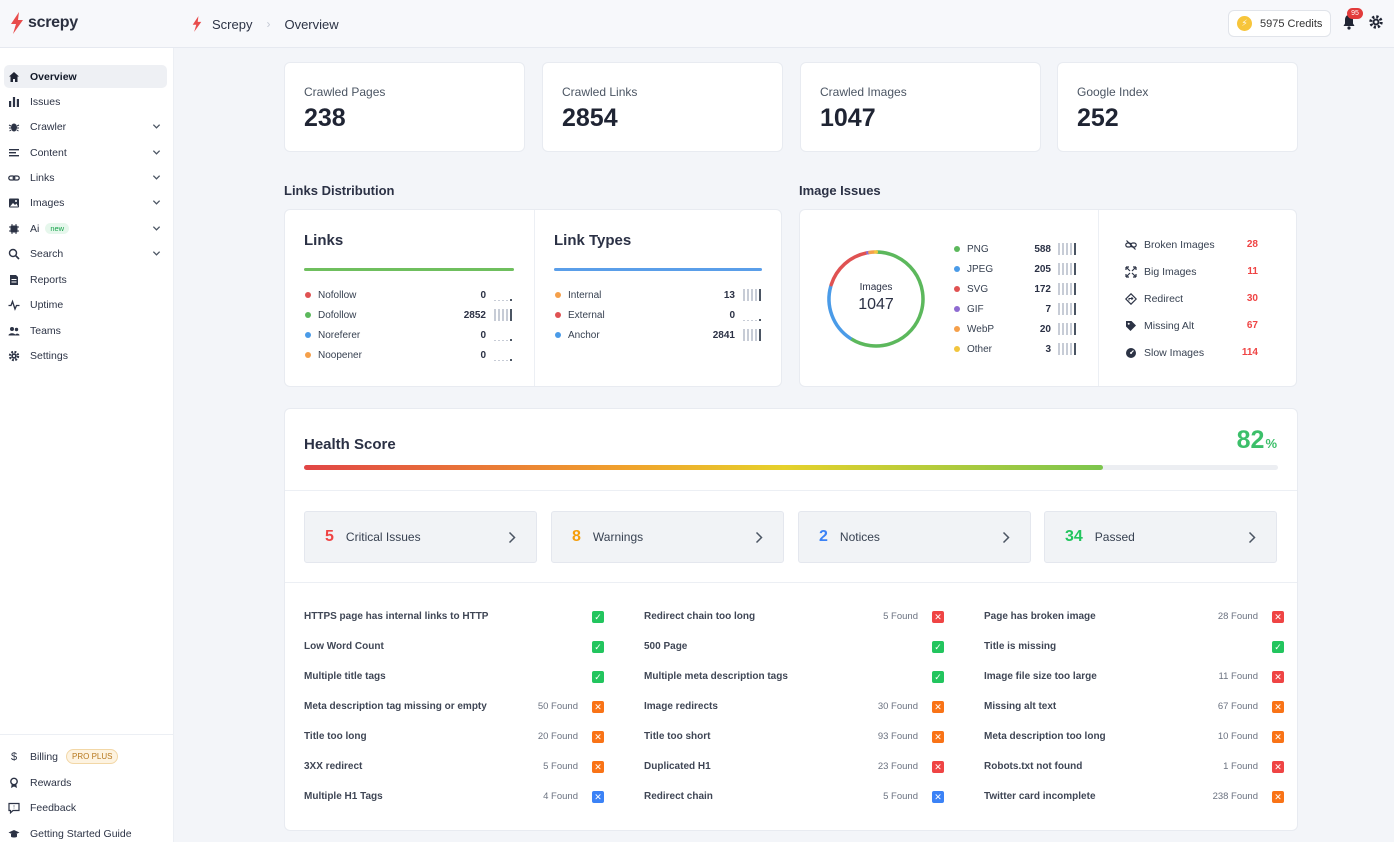 The height and width of the screenshot is (842, 1394). I want to click on sidebar-item-links: Links, so click(85, 177).